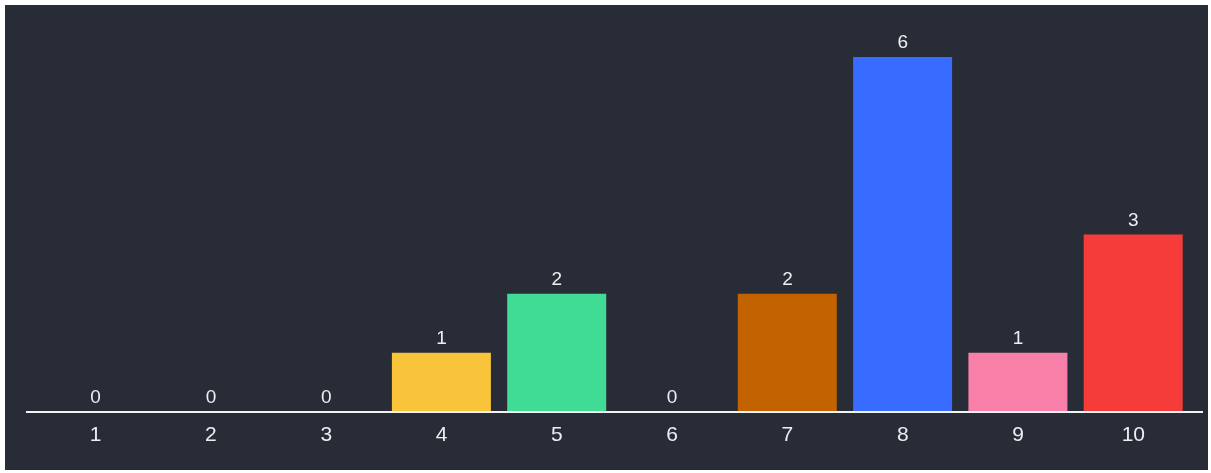 This screenshot has width=1211, height=473. Describe the element at coordinates (1133, 219) in the screenshot. I see `data-label: 3` at that location.